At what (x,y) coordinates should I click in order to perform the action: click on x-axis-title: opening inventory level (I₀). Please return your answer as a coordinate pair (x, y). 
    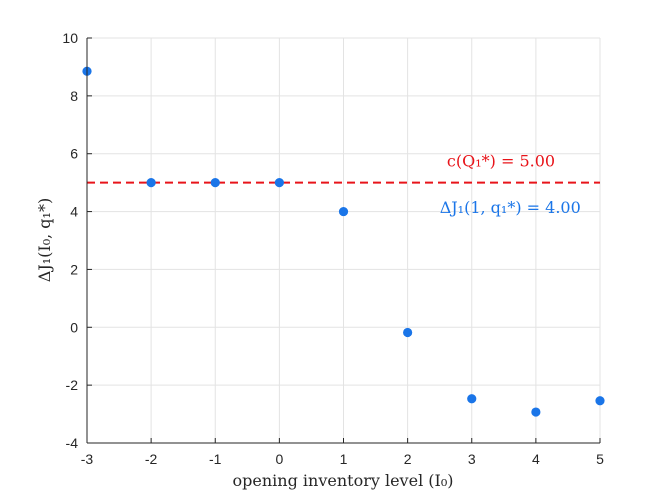
    Looking at the image, I should click on (343, 480).